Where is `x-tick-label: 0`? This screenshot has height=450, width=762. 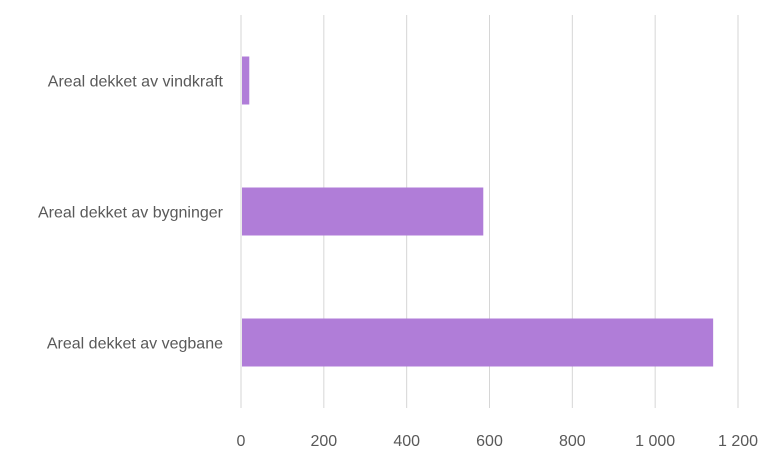
x-tick-label: 0 is located at coordinates (241, 441).